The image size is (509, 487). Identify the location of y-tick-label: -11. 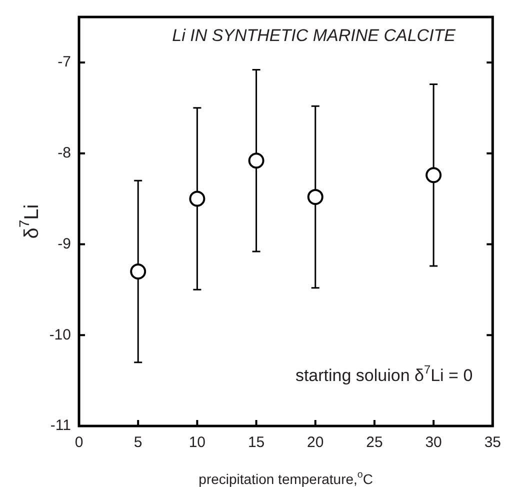
(60, 425).